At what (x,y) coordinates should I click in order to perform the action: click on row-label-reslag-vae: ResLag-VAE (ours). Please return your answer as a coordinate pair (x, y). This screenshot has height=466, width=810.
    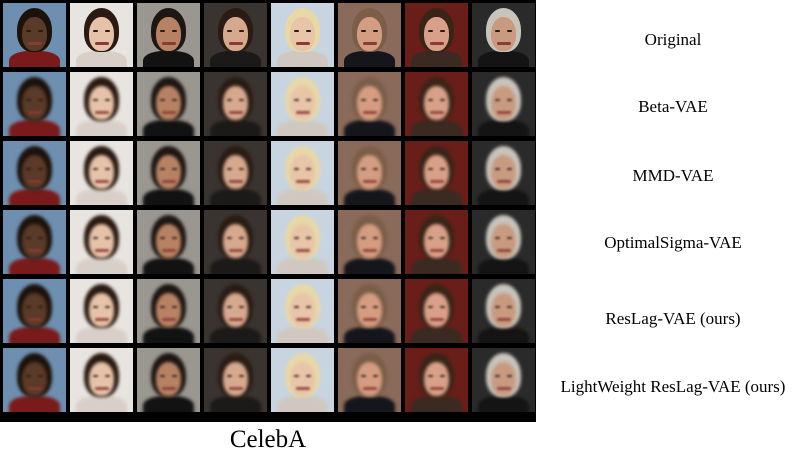
    Looking at the image, I should click on (673, 318).